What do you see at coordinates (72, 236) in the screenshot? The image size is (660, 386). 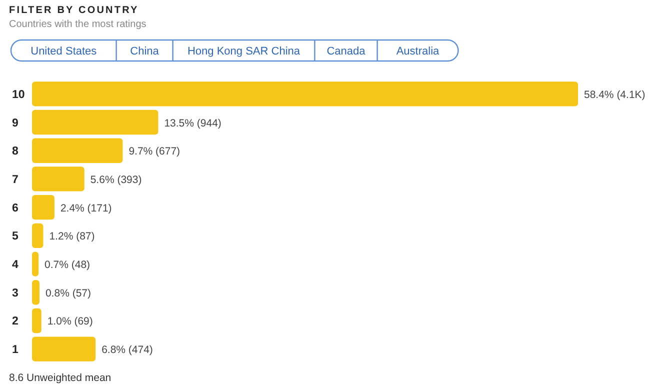 I see `data-label: 1.2% (87)` at bounding box center [72, 236].